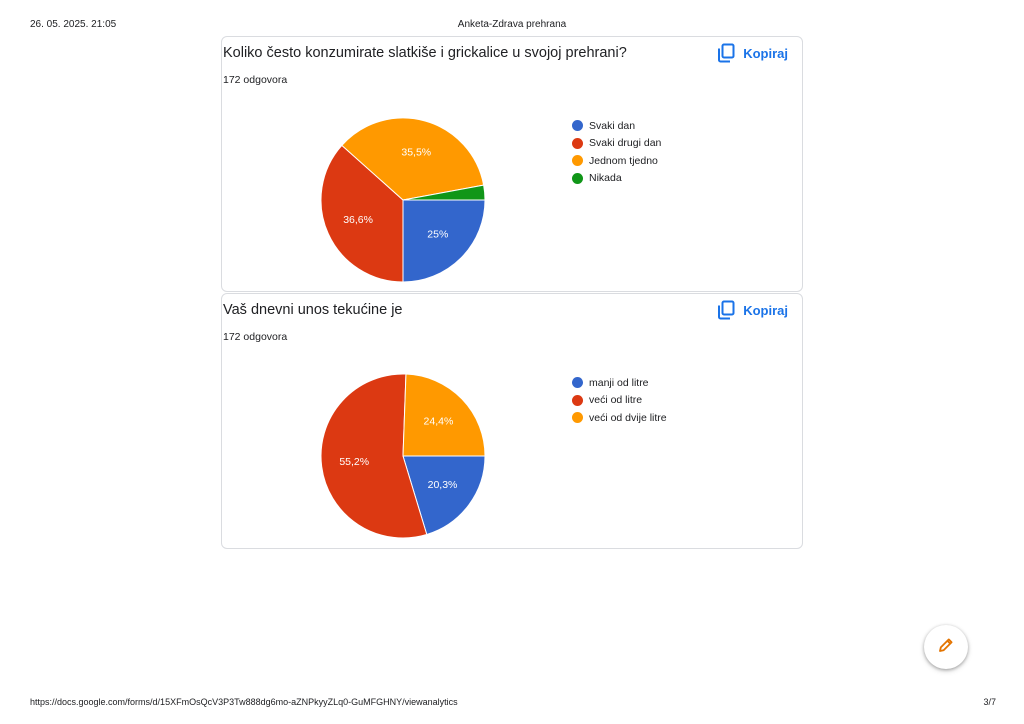 The height and width of the screenshot is (724, 1024). Describe the element at coordinates (443, 485) in the screenshot. I see `slice-label-manji-od-litre: 20,3%` at that location.